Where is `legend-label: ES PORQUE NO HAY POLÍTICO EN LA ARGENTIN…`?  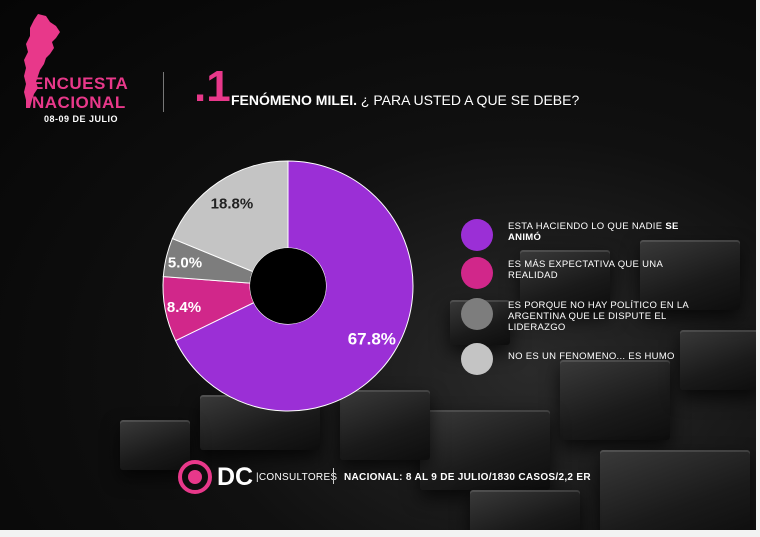
legend-label: ES PORQUE NO HAY POLÍTICO EN LA ARGENTIN… is located at coordinates (598, 316).